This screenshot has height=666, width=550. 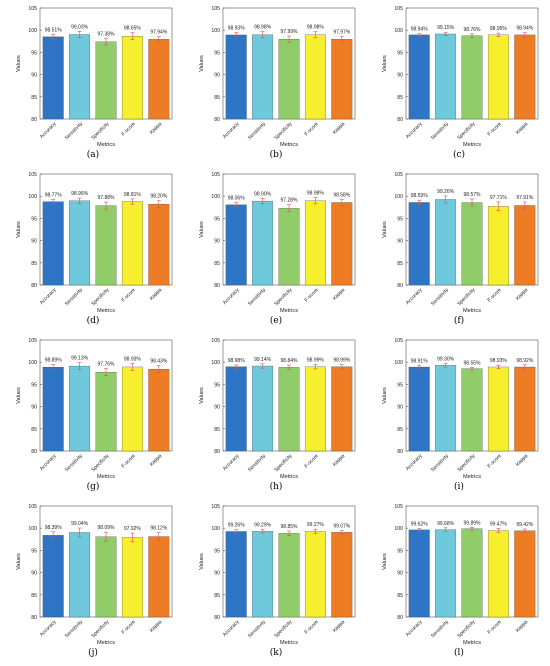 What do you see at coordinates (420, 196) in the screenshot?
I see `data-label: 98.59%` at bounding box center [420, 196].